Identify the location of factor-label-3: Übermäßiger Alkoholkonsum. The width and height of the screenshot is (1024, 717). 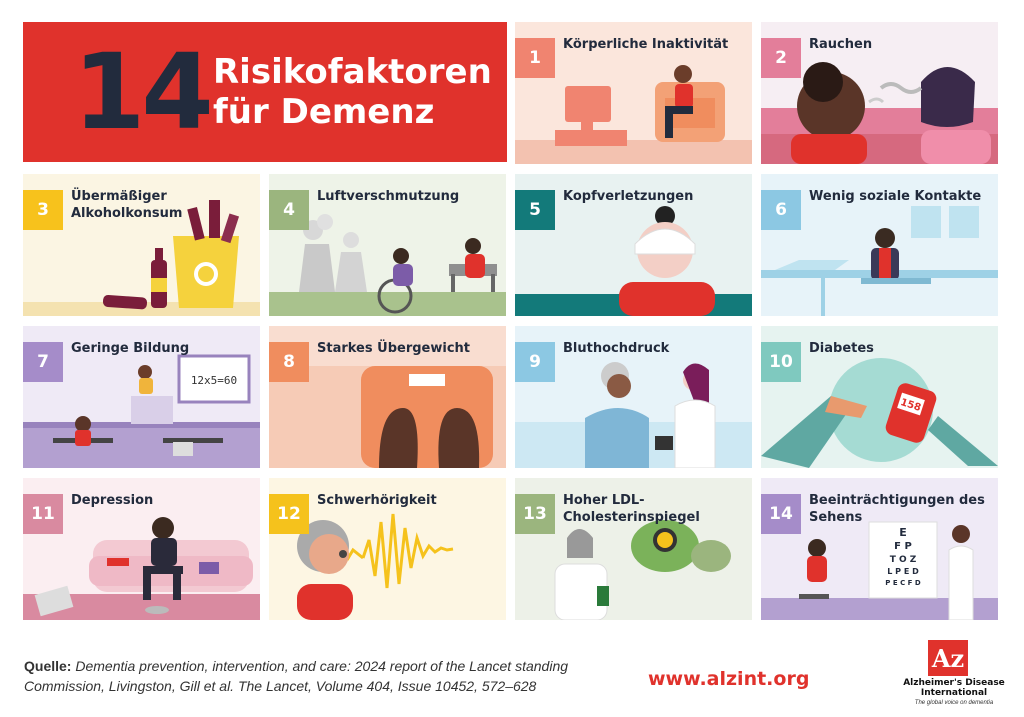
(127, 205).